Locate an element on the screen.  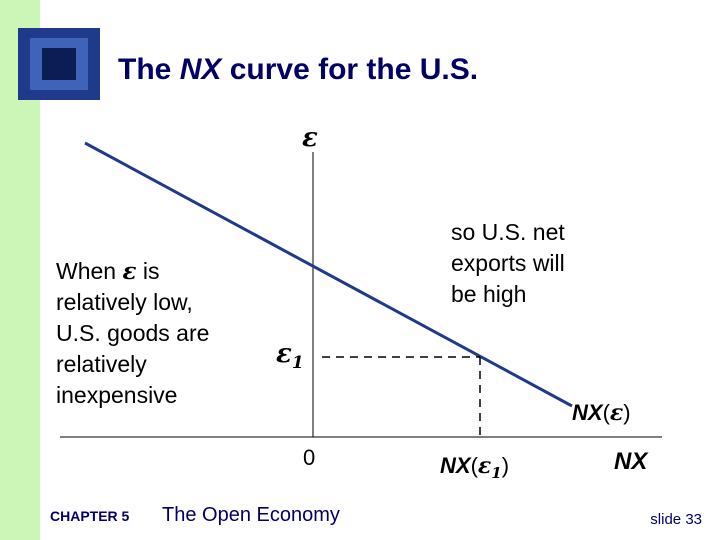
x-marker: NX(ε1) is located at coordinates (474, 467).